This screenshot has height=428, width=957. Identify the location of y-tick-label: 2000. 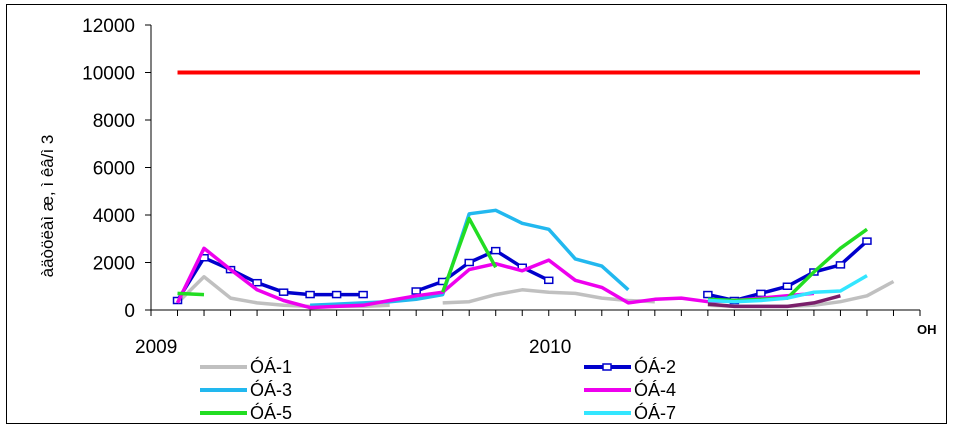
(114, 264).